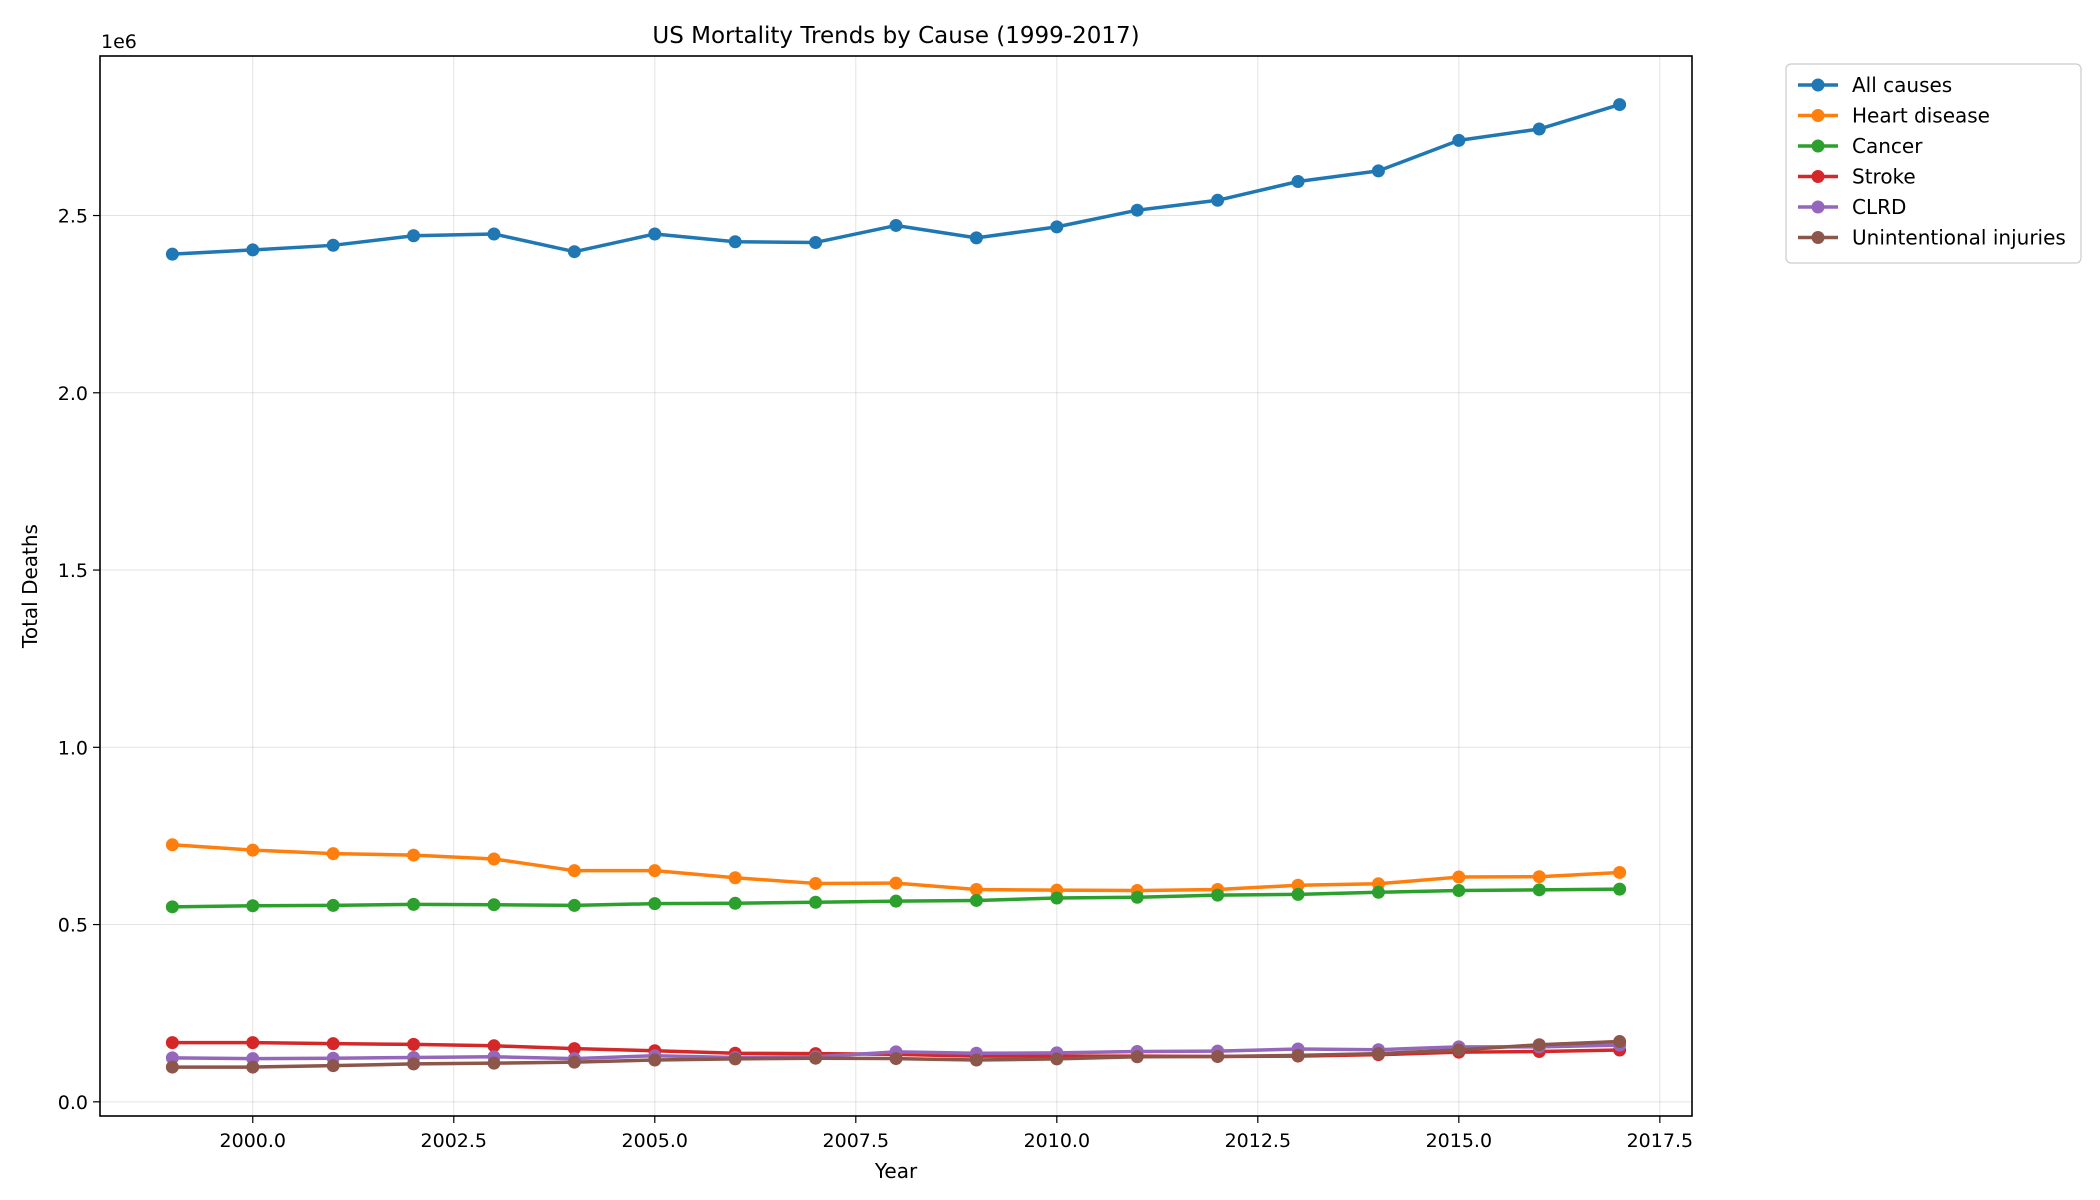  What do you see at coordinates (1258, 1141) in the screenshot?
I see `x-tick-label: 2012.5` at bounding box center [1258, 1141].